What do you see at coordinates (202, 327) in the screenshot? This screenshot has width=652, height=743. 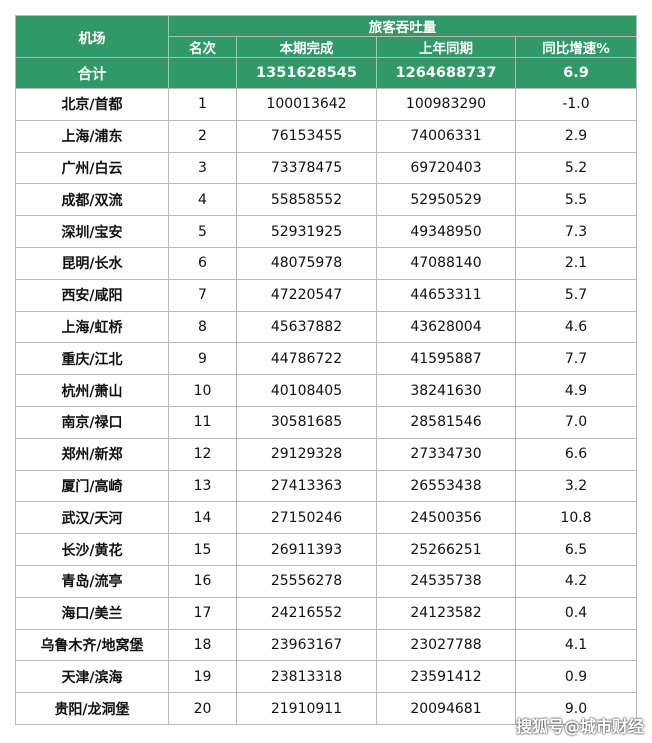 I see `rank-cell: 8` at bounding box center [202, 327].